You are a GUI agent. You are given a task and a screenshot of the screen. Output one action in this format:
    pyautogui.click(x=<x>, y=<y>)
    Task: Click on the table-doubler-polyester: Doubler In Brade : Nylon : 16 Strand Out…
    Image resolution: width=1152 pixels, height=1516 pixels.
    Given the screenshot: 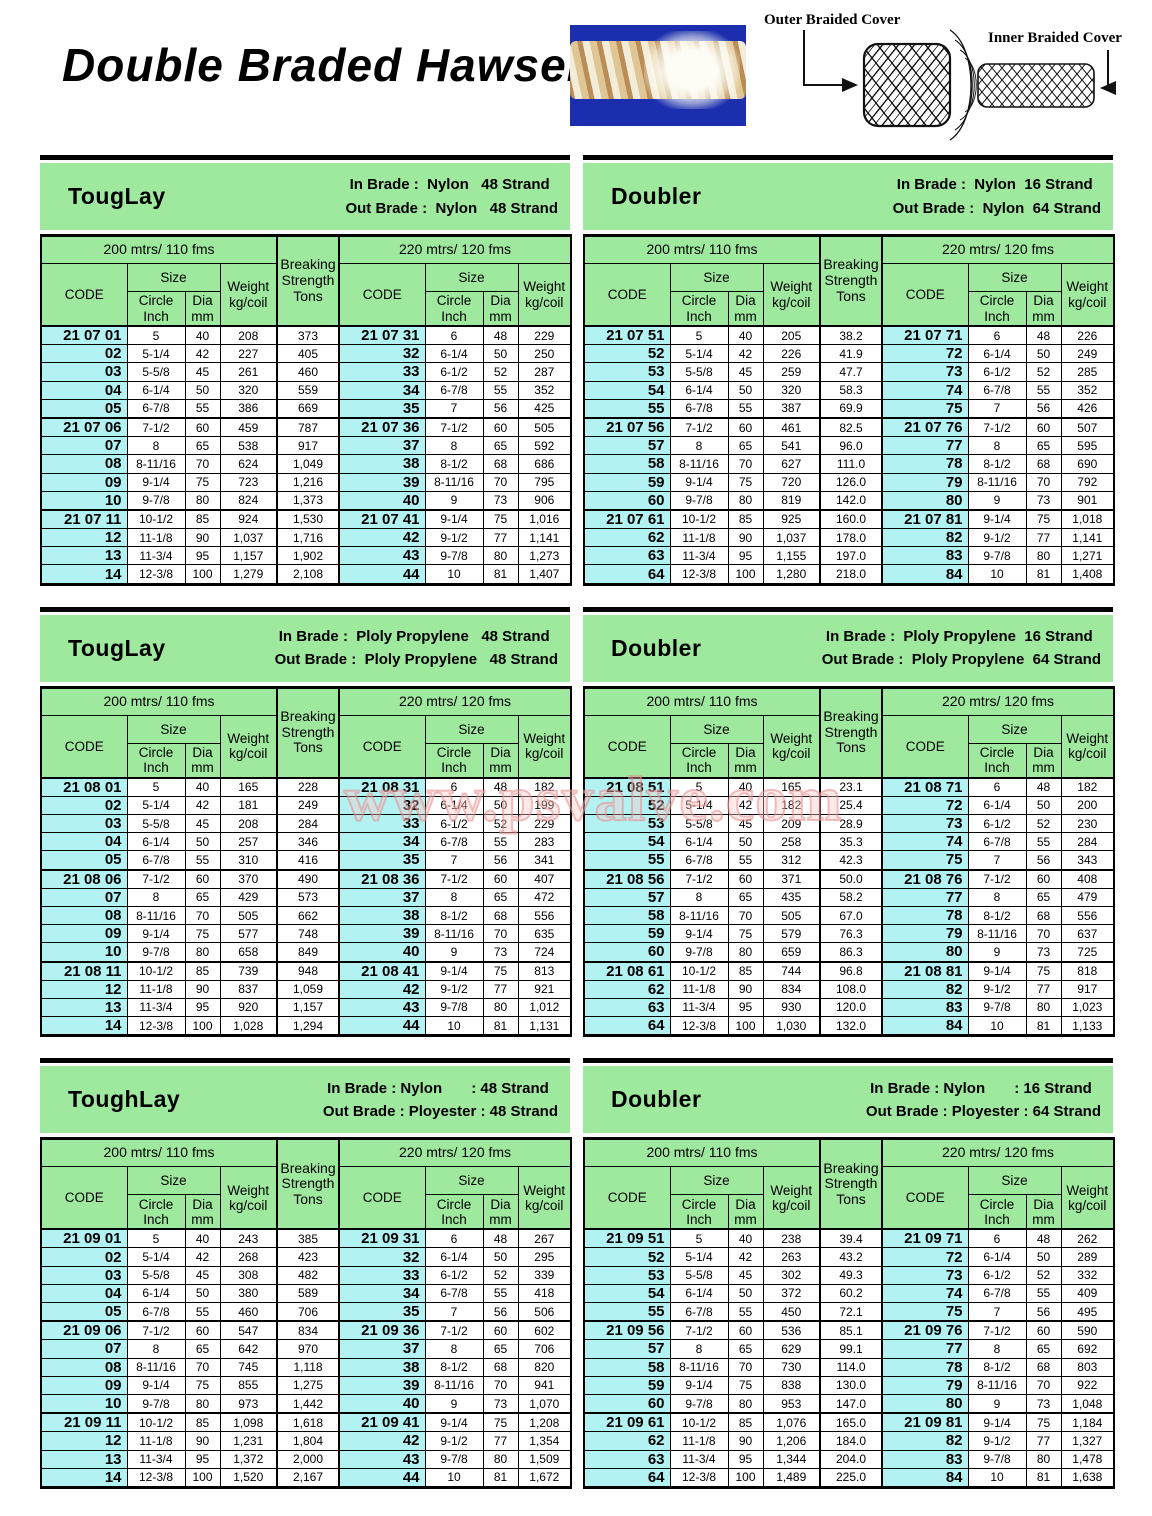 What is the action you would take?
    pyautogui.click(x=849, y=1273)
    